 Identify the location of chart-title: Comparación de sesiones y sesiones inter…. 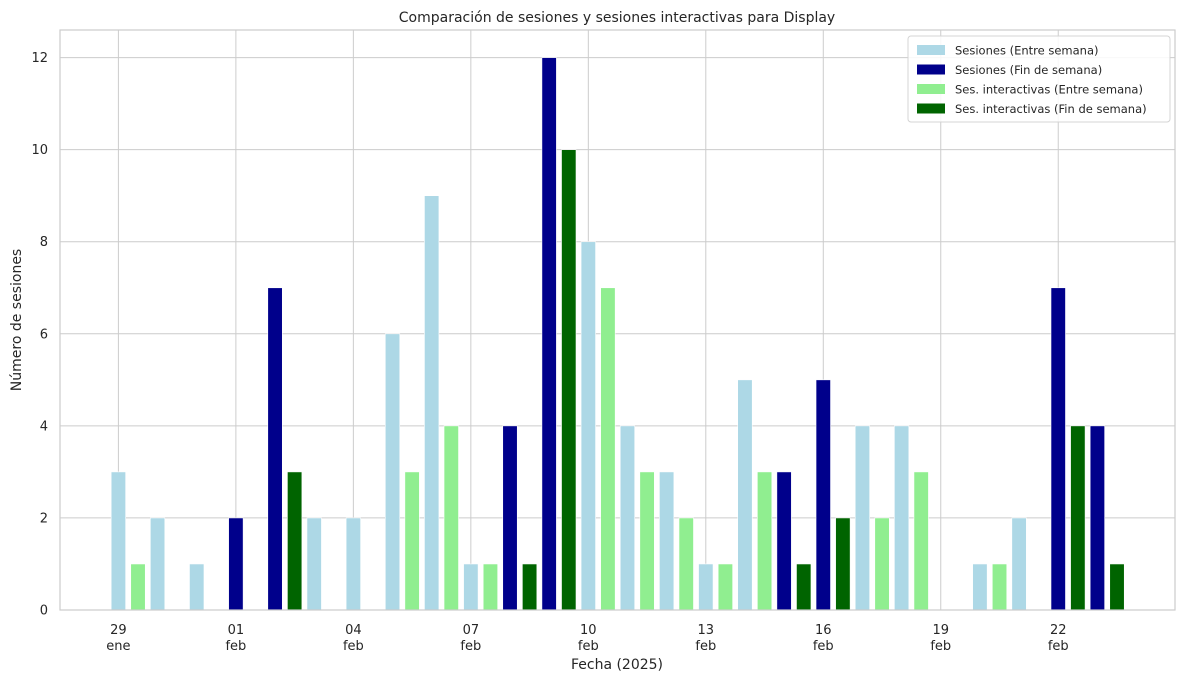
(617, 18).